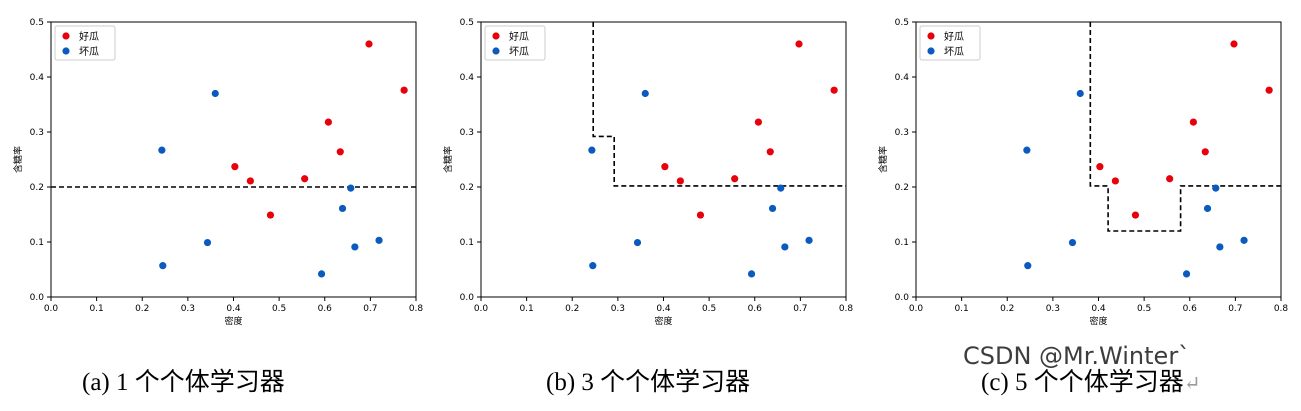  Describe the element at coordinates (37, 23) in the screenshot. I see `y-tick-label: 0.5` at that location.